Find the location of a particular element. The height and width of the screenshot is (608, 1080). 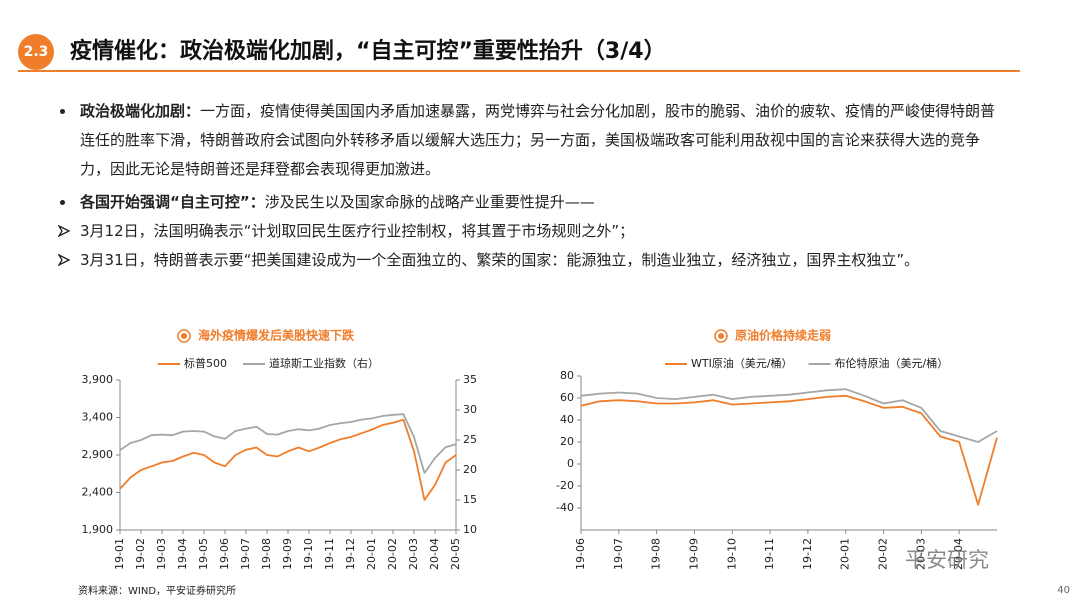

y2-tick-label: 30,000 is located at coordinates (470, 409).